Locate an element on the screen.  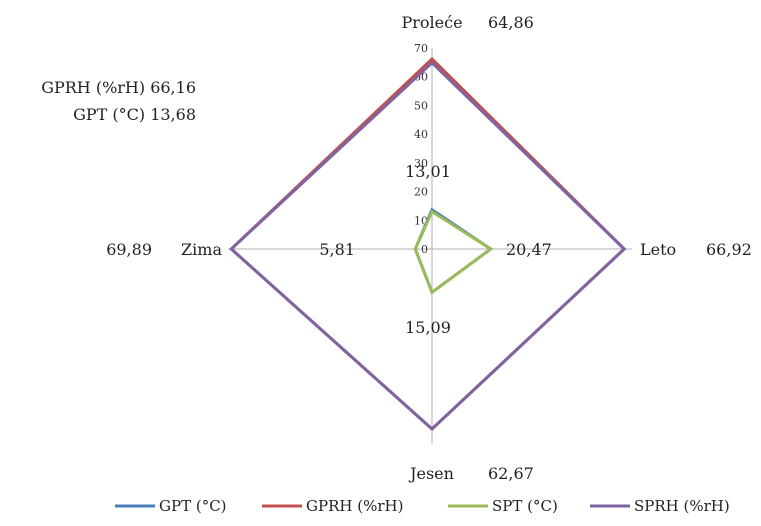
legend-label: GPRH (%rH) is located at coordinates (354, 506).